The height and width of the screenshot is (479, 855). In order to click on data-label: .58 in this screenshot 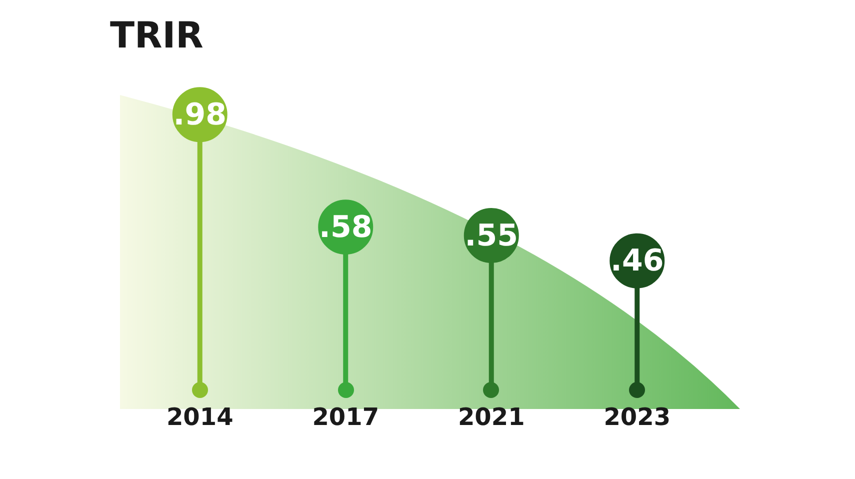, I will do `click(345, 227)`.